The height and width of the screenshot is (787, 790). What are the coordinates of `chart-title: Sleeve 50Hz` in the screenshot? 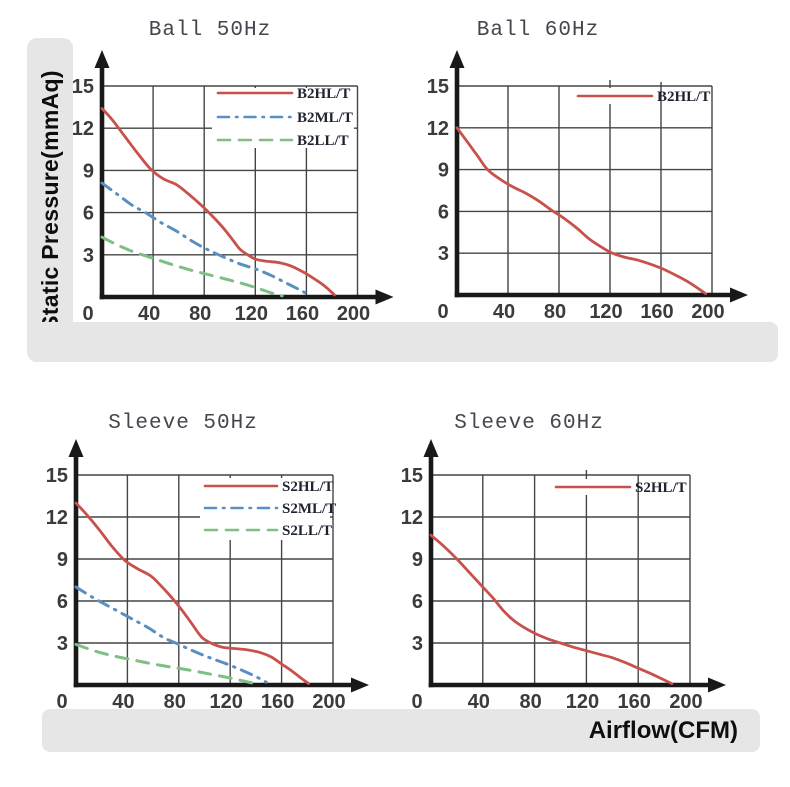 It's located at (183, 423).